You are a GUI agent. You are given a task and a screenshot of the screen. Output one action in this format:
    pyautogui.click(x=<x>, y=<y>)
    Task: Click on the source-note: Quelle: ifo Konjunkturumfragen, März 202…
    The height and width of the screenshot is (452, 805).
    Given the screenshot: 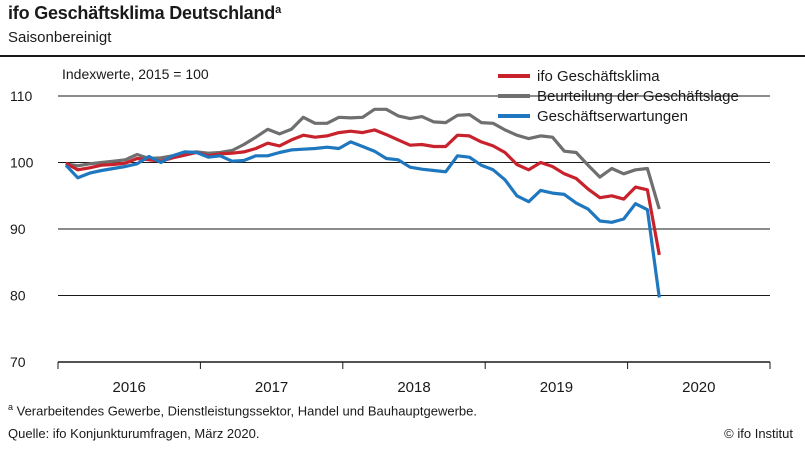 What is the action you would take?
    pyautogui.click(x=134, y=433)
    